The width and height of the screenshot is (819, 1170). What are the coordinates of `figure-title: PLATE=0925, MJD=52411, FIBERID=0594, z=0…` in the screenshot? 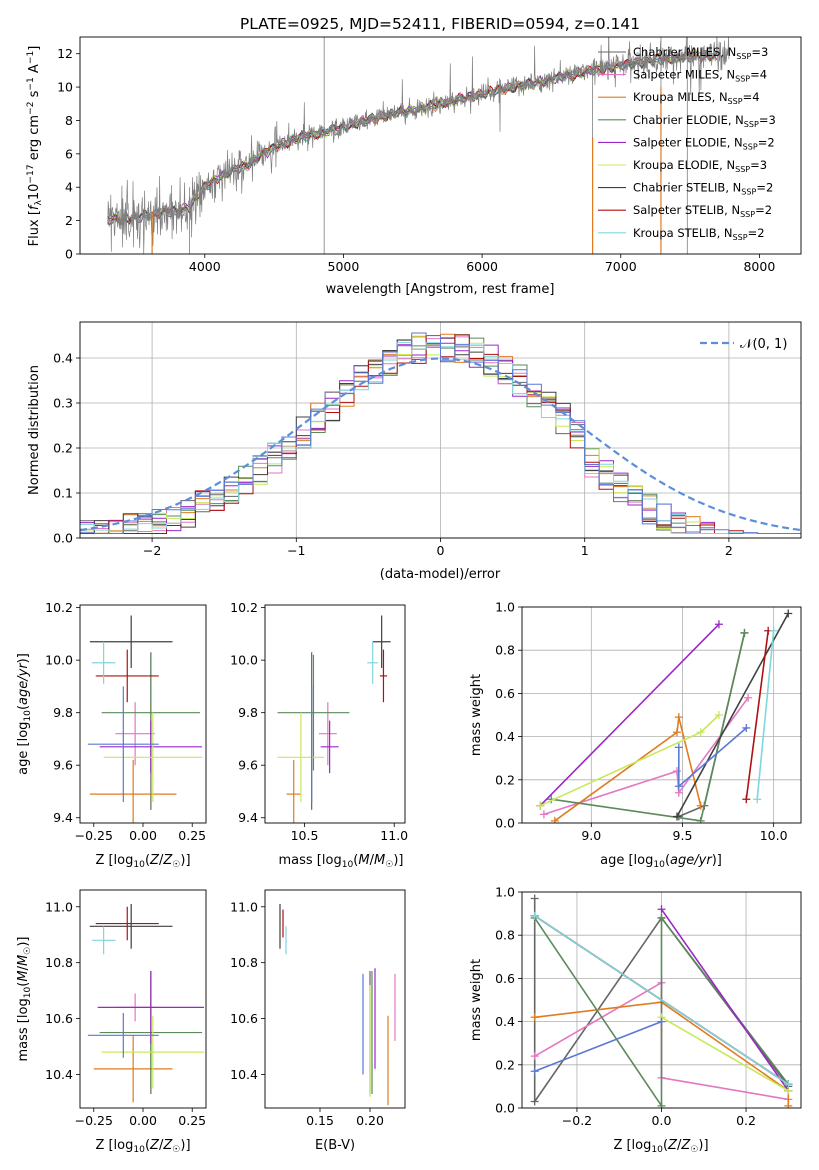 It's located at (440, 24).